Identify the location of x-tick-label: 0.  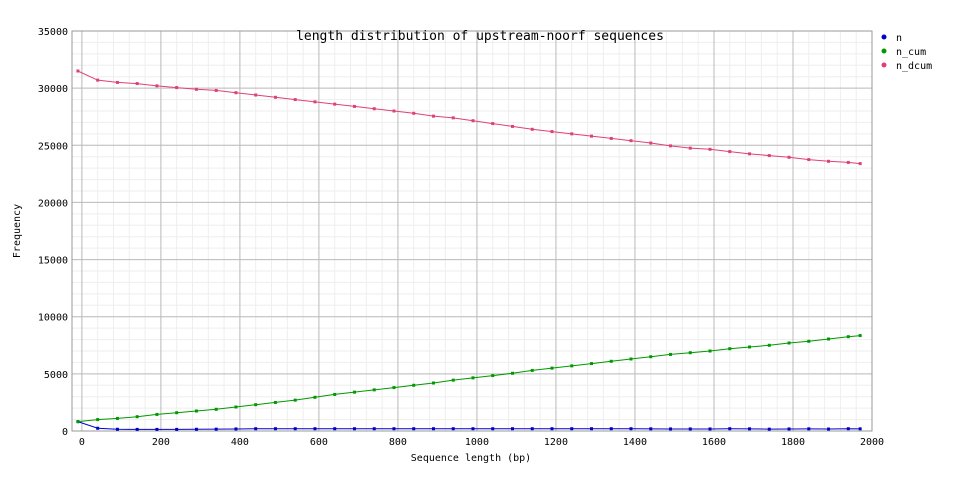
(82, 442).